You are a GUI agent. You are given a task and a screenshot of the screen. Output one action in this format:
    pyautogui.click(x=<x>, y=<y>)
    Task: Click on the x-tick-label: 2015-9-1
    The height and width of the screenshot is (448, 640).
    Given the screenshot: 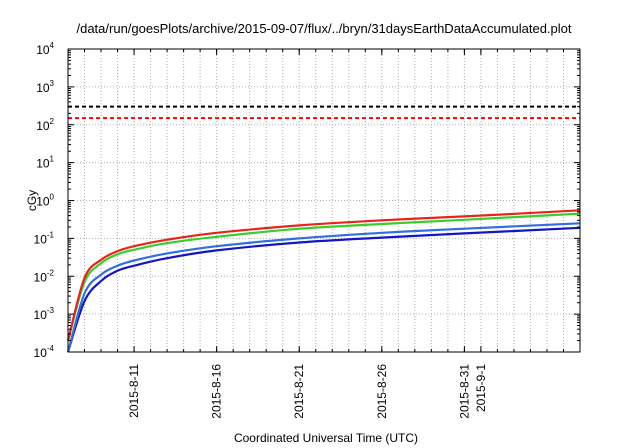 What is the action you would take?
    pyautogui.click(x=481, y=388)
    